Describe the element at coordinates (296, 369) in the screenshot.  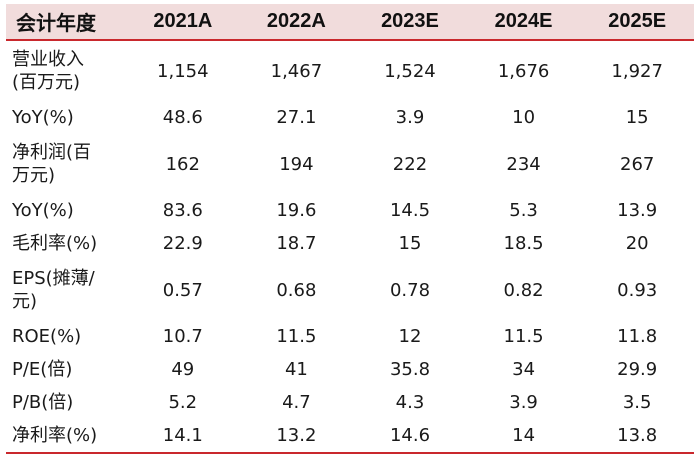
I see `table-cell: 41` at that location.